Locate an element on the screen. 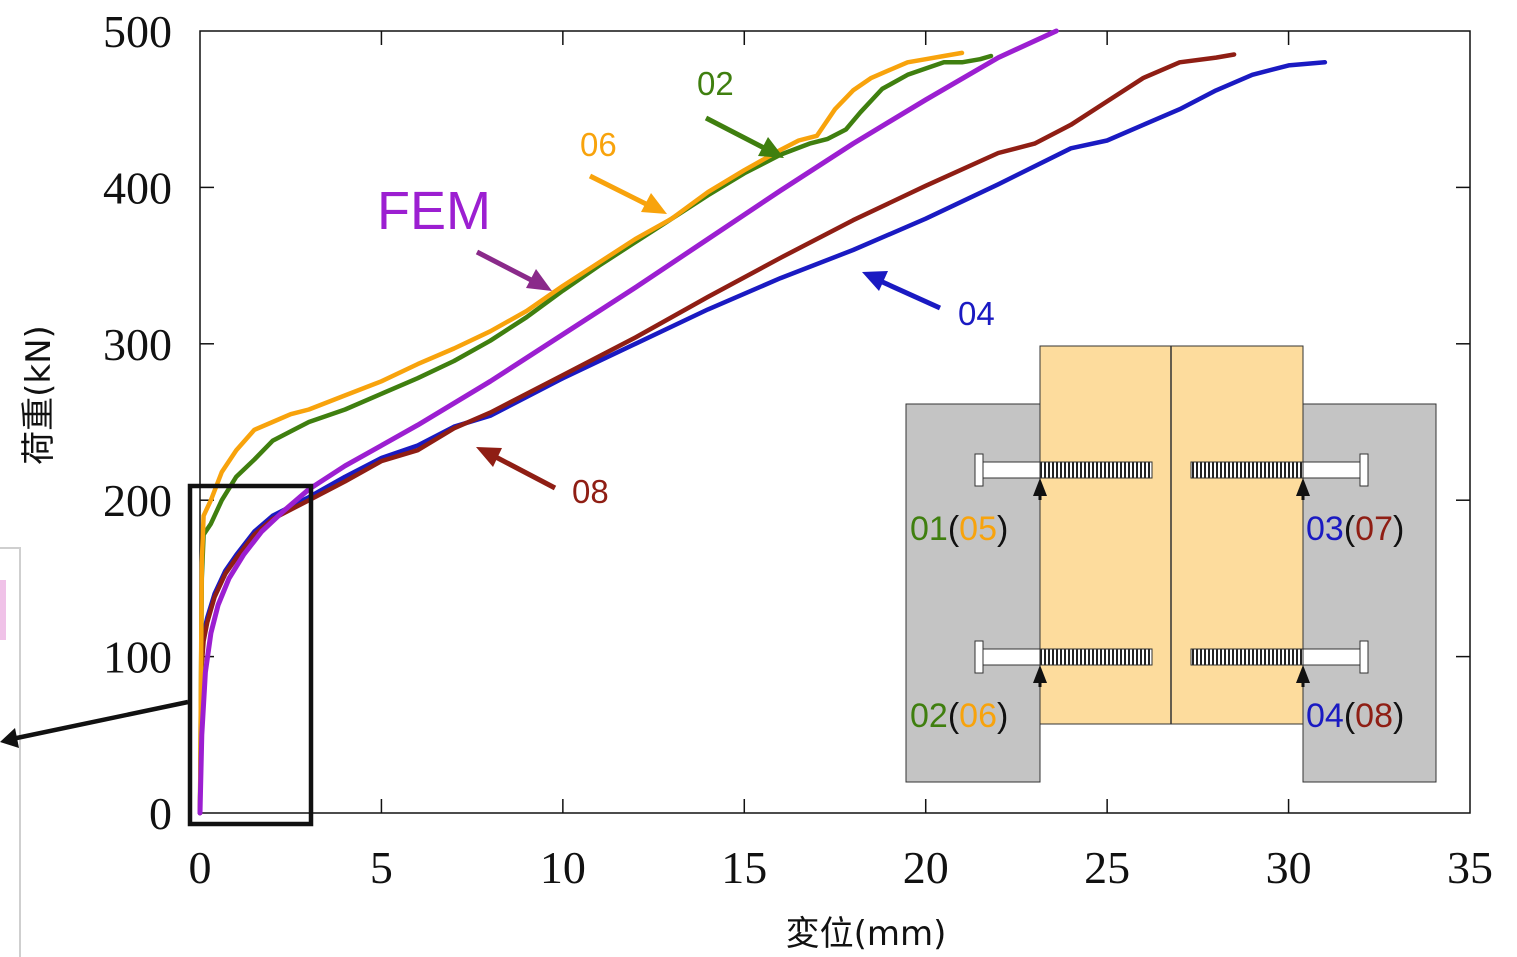 The height and width of the screenshot is (957, 1517). zoom-pointer-arrowhead is located at coordinates (9, 738).